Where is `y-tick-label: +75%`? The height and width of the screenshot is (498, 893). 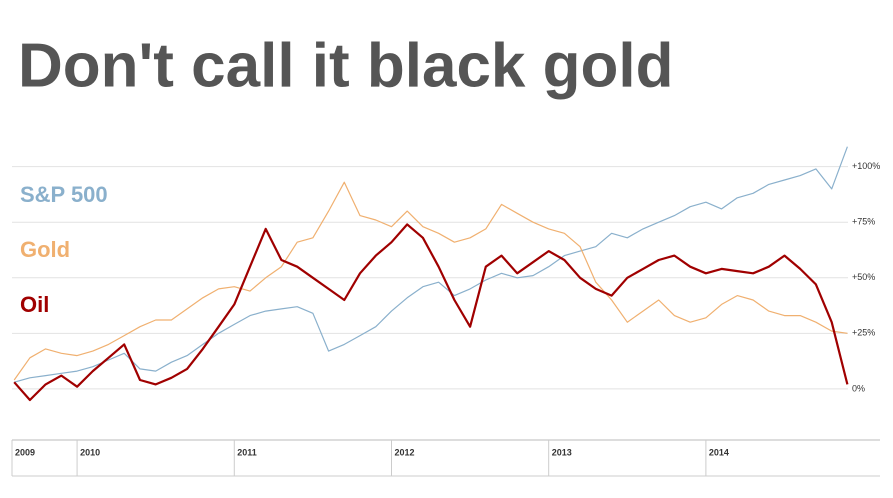 y-tick-label: +75% is located at coordinates (863, 222).